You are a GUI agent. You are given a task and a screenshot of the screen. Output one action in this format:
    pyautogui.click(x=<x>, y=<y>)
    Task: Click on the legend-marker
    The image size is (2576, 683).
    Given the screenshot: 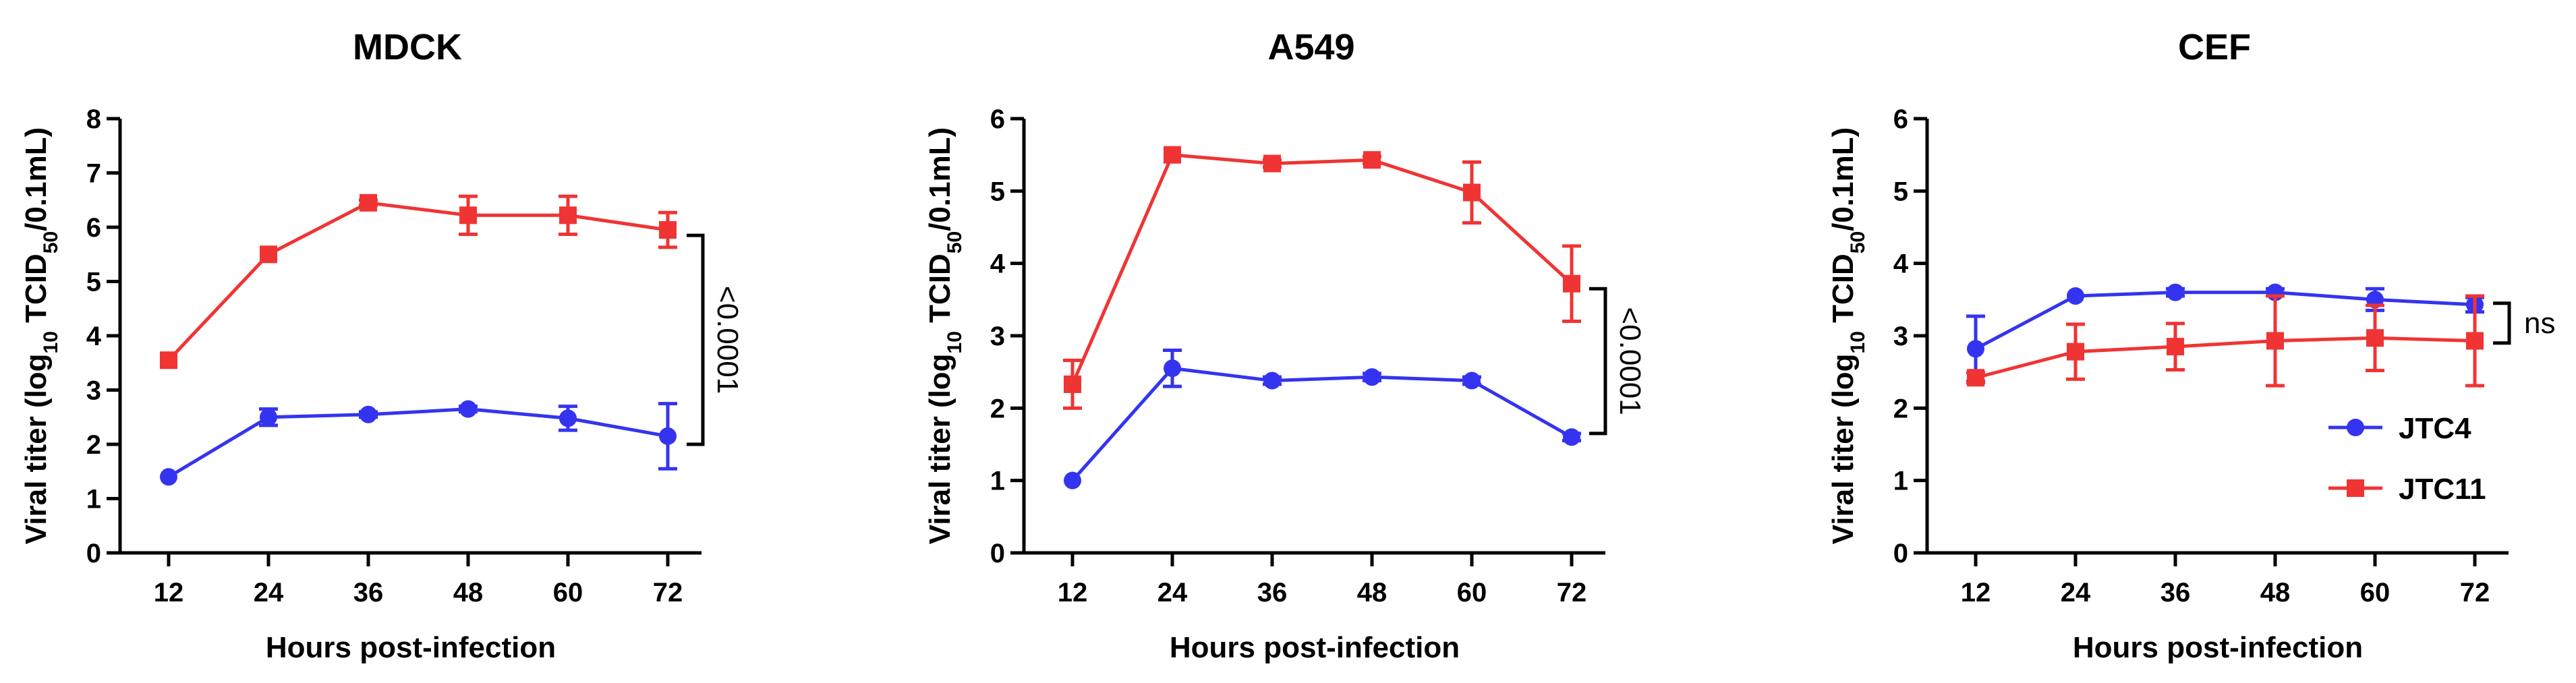 What is the action you would take?
    pyautogui.click(x=2355, y=488)
    